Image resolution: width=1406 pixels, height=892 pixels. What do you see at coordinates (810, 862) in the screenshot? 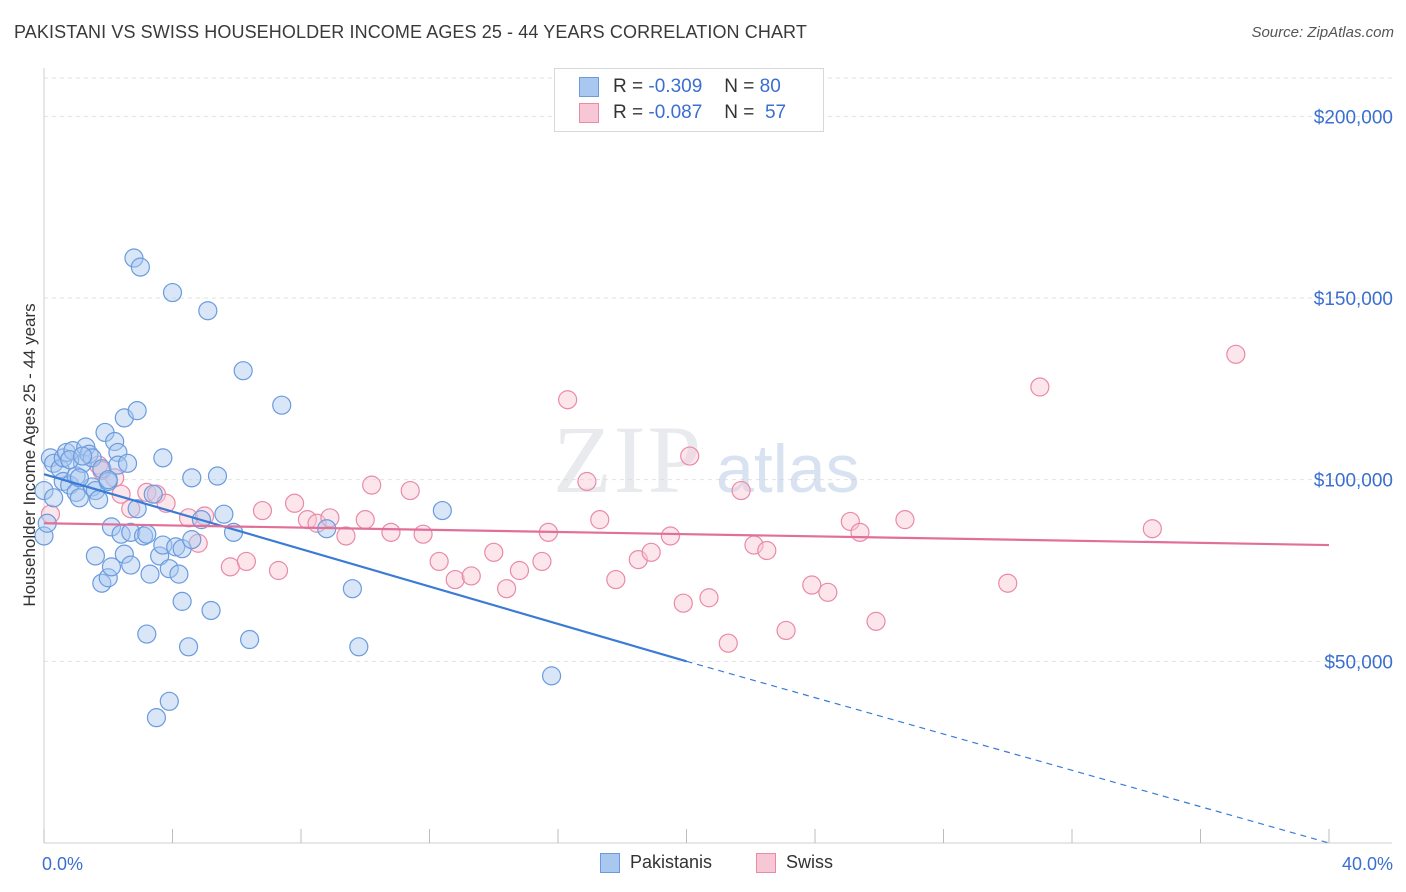
I see `series-label-swiss: Swiss` at bounding box center [810, 862].